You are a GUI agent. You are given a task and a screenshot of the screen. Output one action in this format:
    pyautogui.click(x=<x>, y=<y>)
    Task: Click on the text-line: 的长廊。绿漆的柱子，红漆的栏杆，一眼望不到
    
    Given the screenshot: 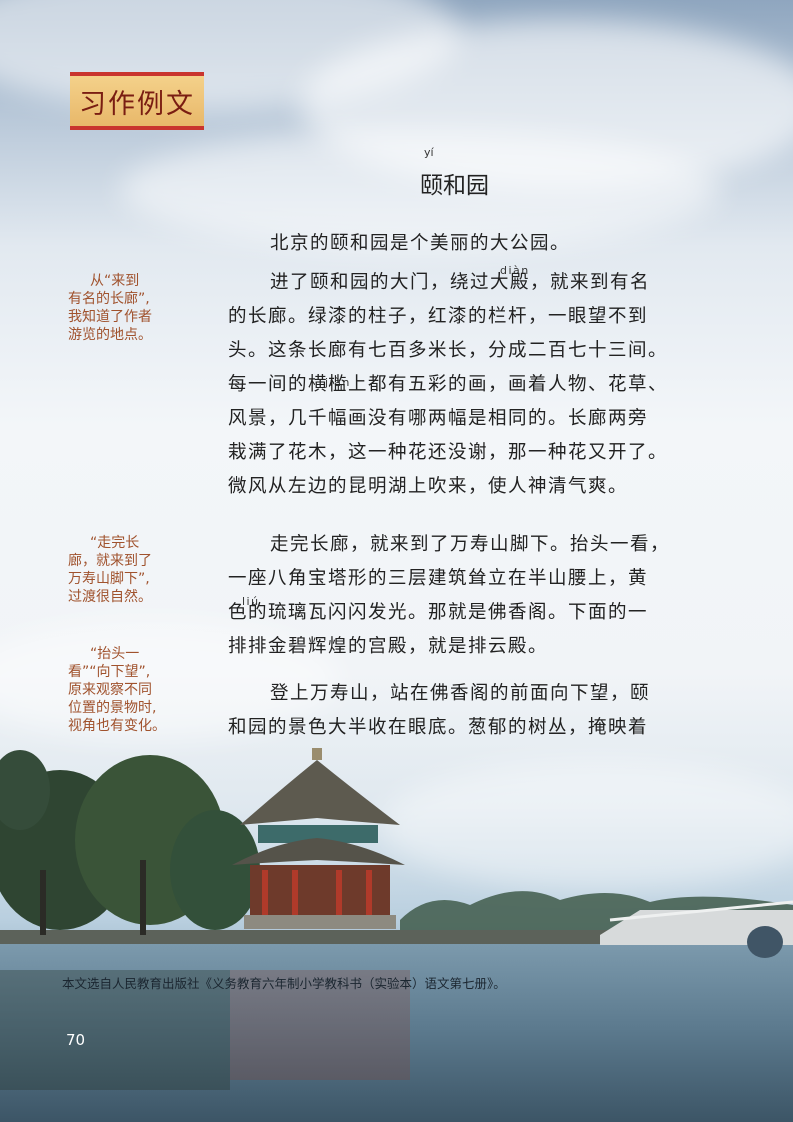 What is the action you would take?
    pyautogui.click(x=438, y=316)
    